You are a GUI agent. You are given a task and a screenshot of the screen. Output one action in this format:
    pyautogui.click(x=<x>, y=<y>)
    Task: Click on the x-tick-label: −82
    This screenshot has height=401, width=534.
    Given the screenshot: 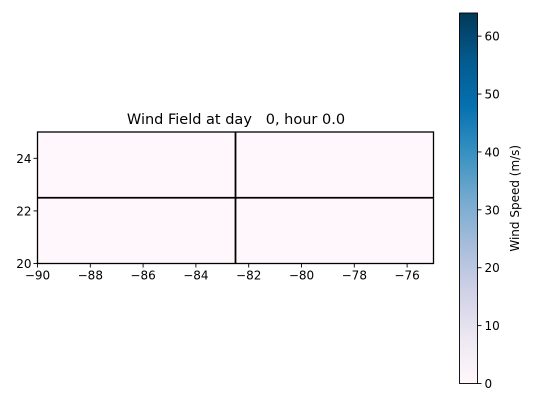 What is the action you would take?
    pyautogui.click(x=248, y=276)
    